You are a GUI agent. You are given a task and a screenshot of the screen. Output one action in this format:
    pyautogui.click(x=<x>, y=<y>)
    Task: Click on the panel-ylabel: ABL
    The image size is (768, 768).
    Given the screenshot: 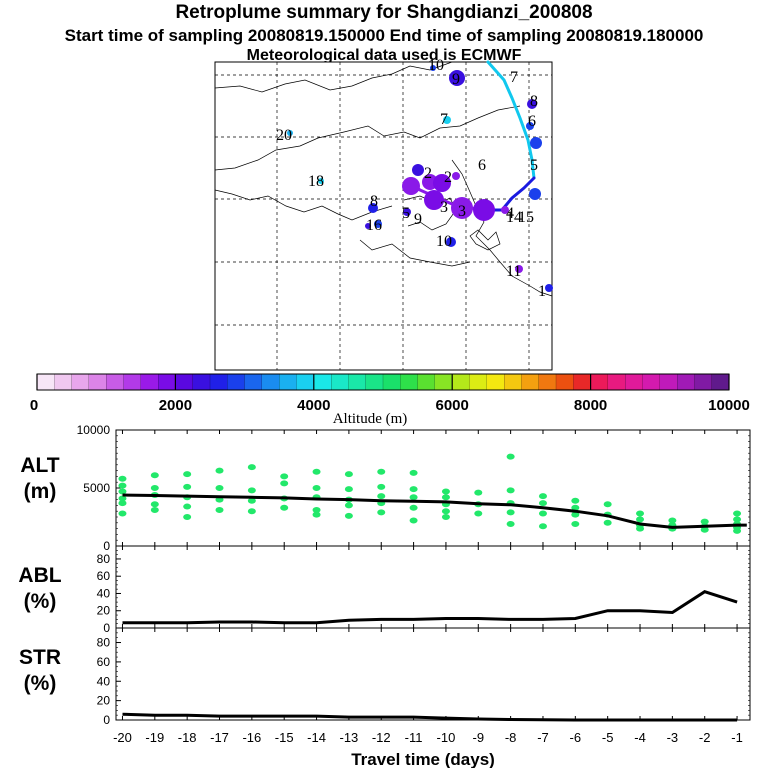 What is the action you would take?
    pyautogui.click(x=39, y=575)
    